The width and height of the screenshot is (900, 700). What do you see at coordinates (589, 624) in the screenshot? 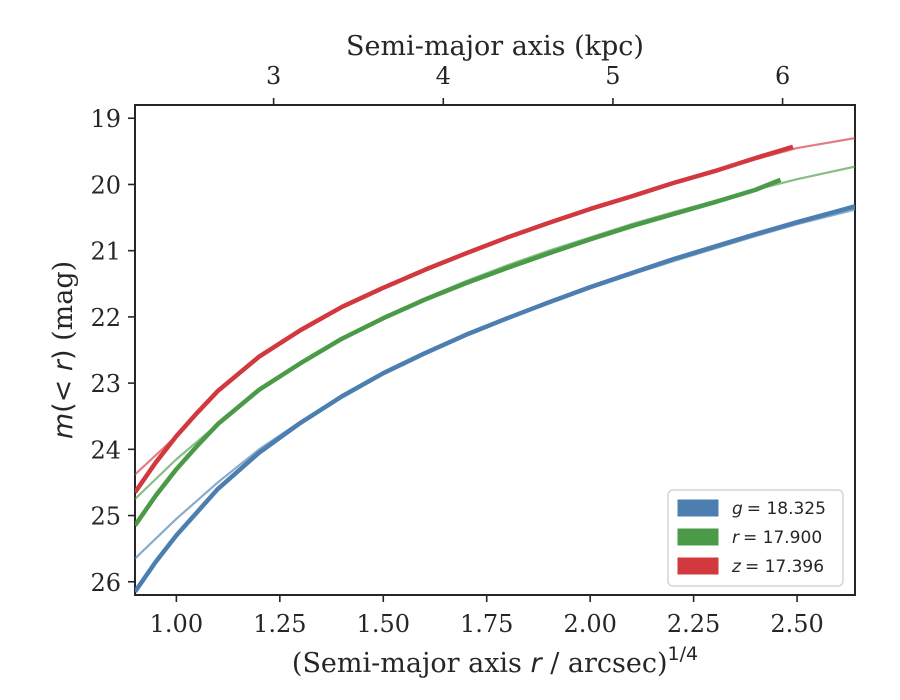
I see `x-tick-label: 2.00` at bounding box center [589, 624].